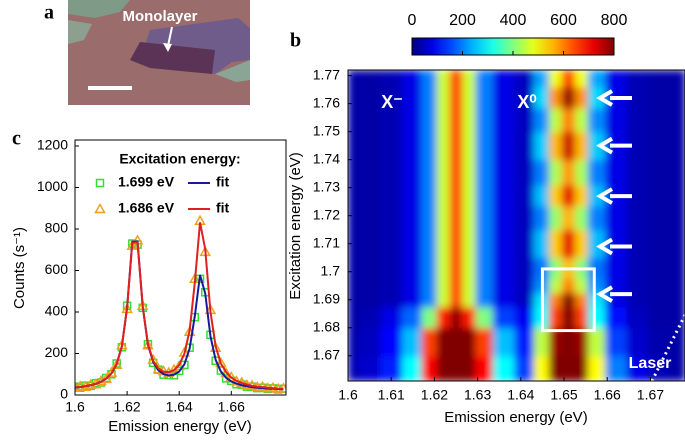  Describe the element at coordinates (179, 306) in the screenshot. I see `fit-line` at that location.